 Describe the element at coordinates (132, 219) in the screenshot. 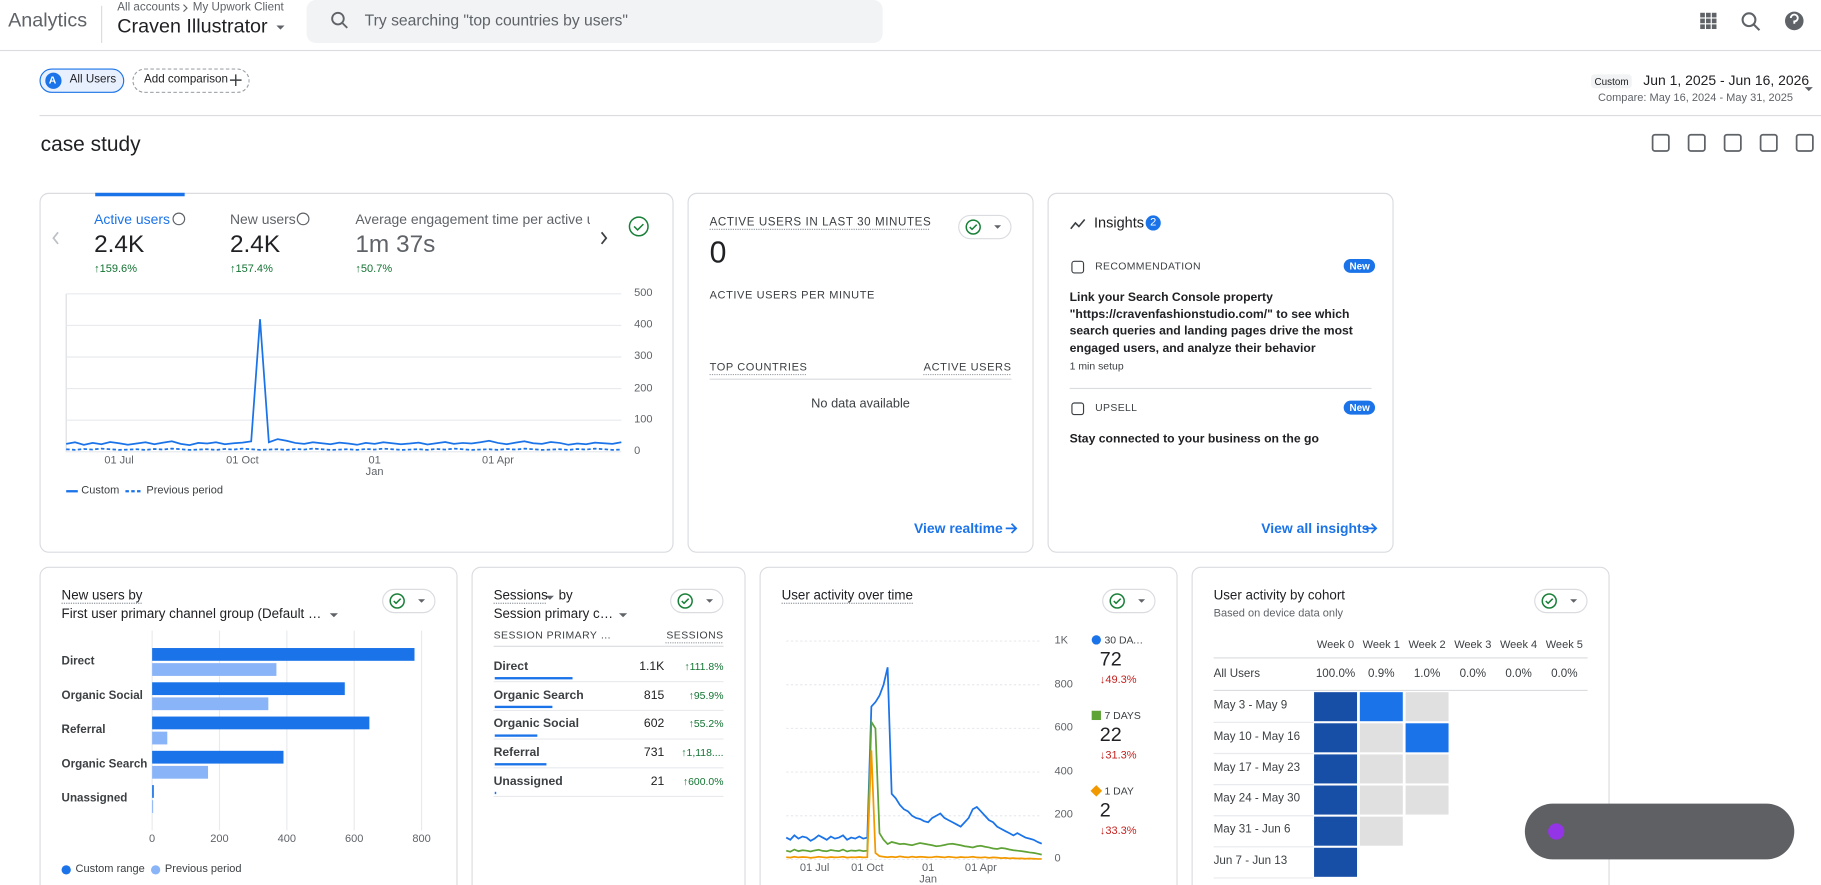

I see `metric-name: Active users` at that location.